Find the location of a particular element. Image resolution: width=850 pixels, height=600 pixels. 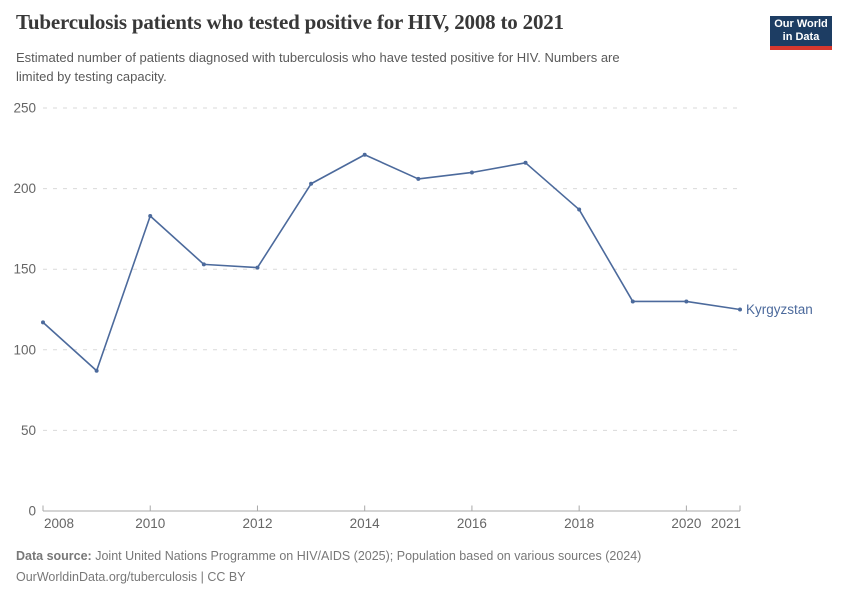

y-tick-label-100: 100 is located at coordinates (24, 349).